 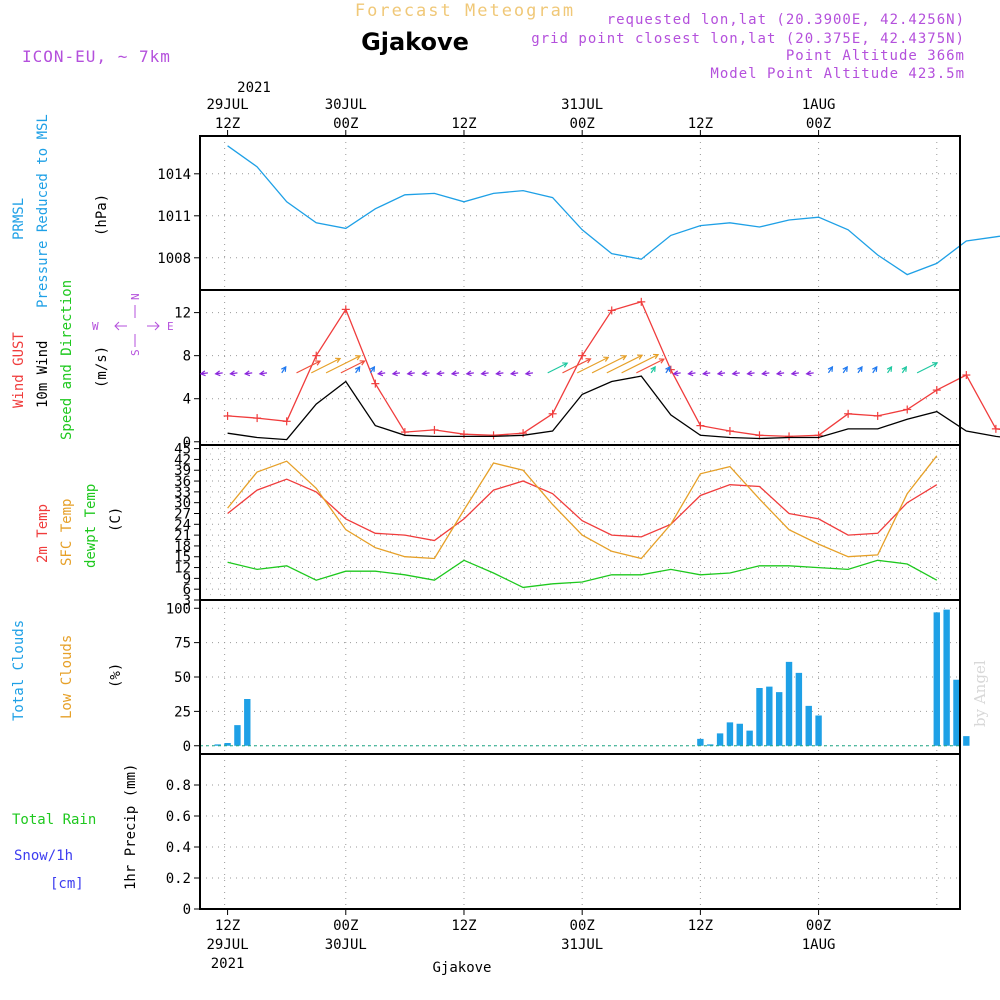 What do you see at coordinates (137, 326) in the screenshot?
I see `compass-arrows` at bounding box center [137, 326].